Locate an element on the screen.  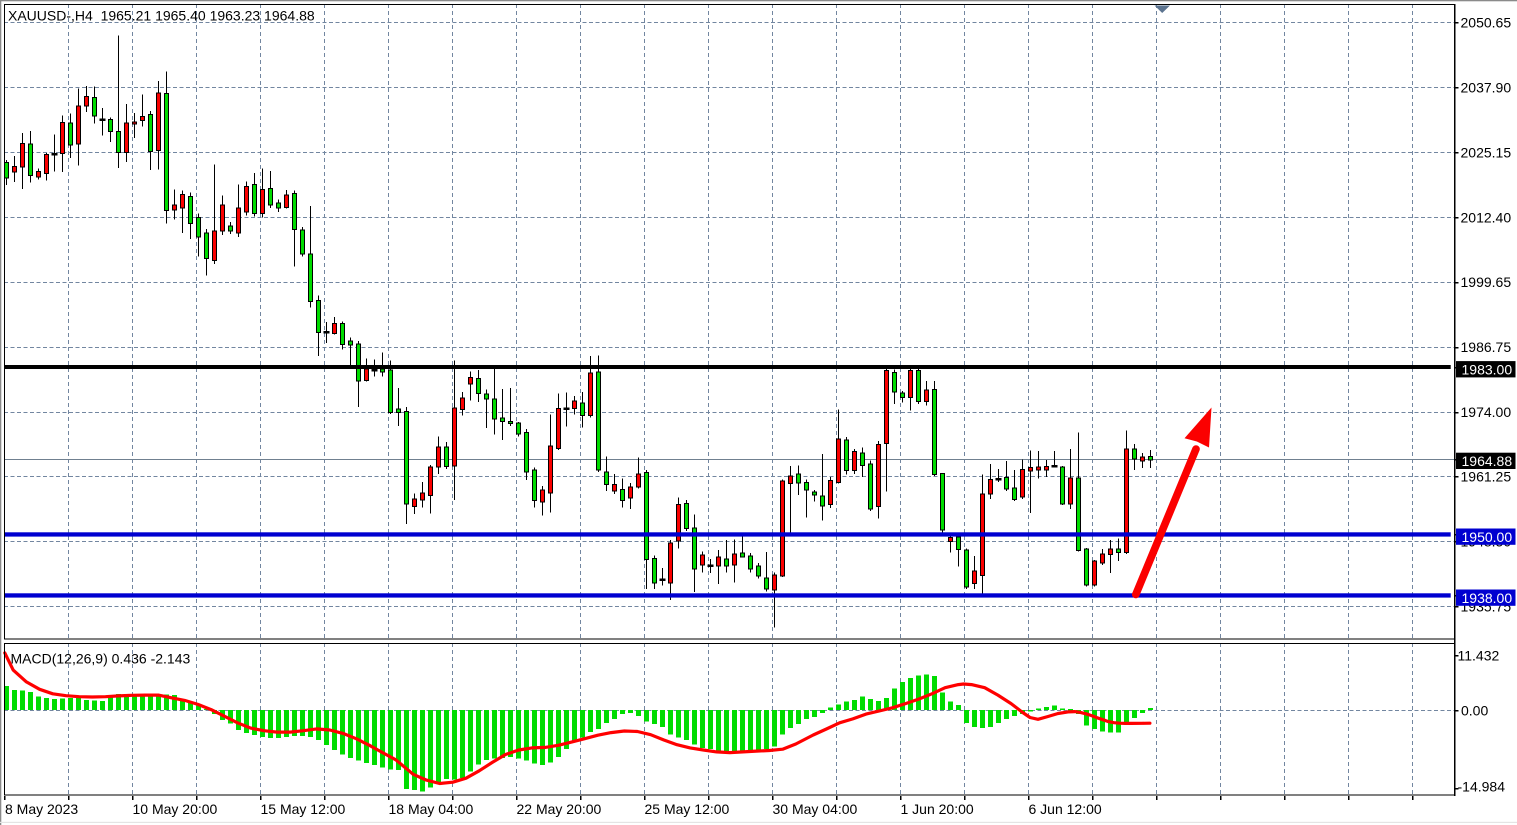
svg-text: 30 May 04:00 is located at coordinates (815, 809).